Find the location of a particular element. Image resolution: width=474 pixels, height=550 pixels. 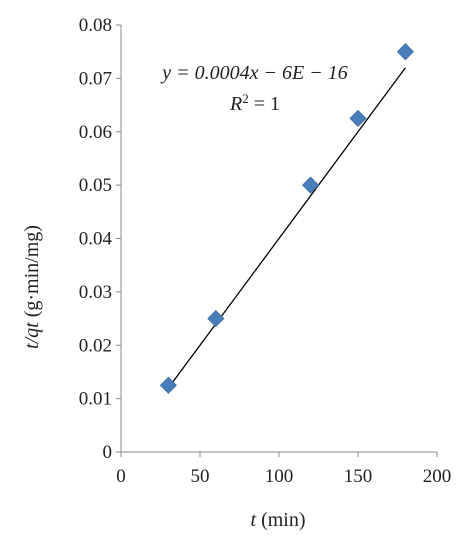

r-squared-exponent: 2 is located at coordinates (245, 98).